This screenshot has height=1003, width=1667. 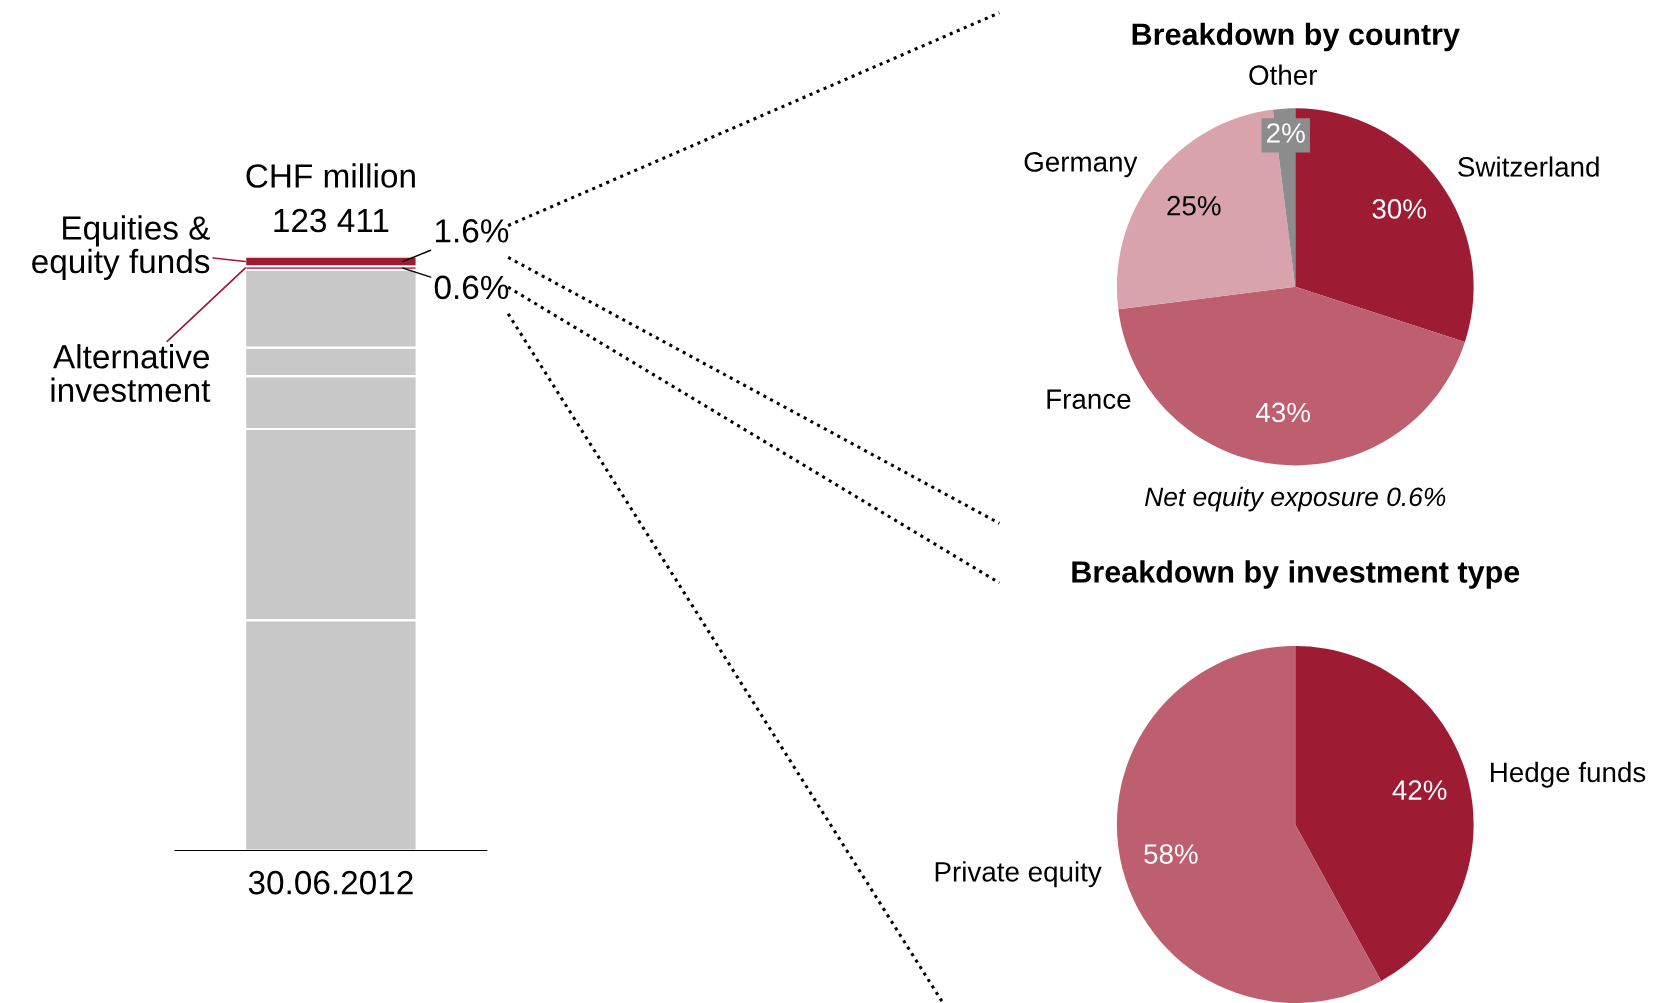 I want to click on slice-label: Germany, so click(x=1081, y=165).